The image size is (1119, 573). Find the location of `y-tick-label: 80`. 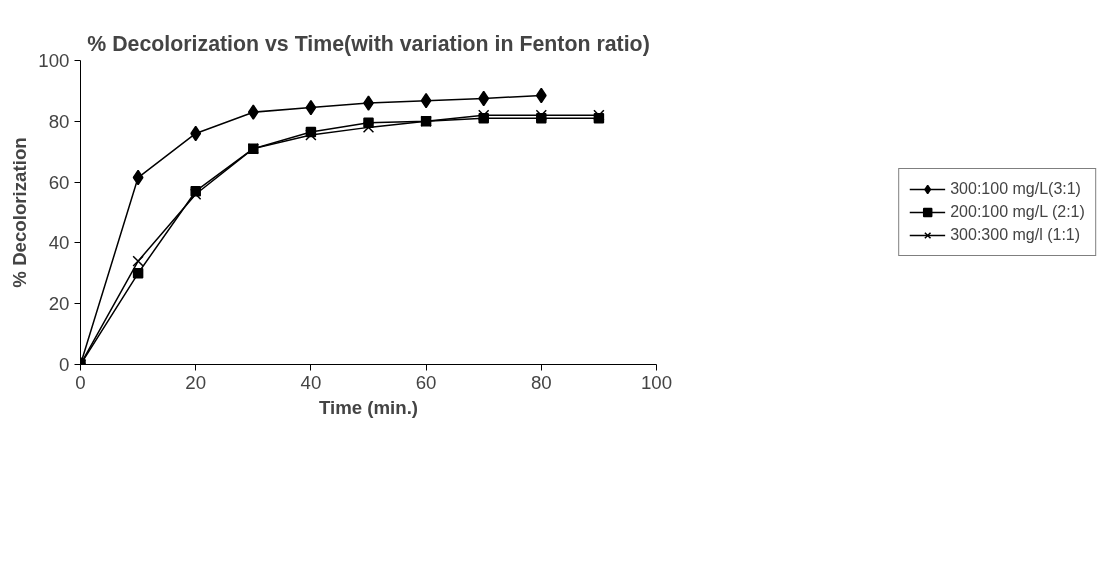

y-tick-label: 80 is located at coordinates (59, 121).